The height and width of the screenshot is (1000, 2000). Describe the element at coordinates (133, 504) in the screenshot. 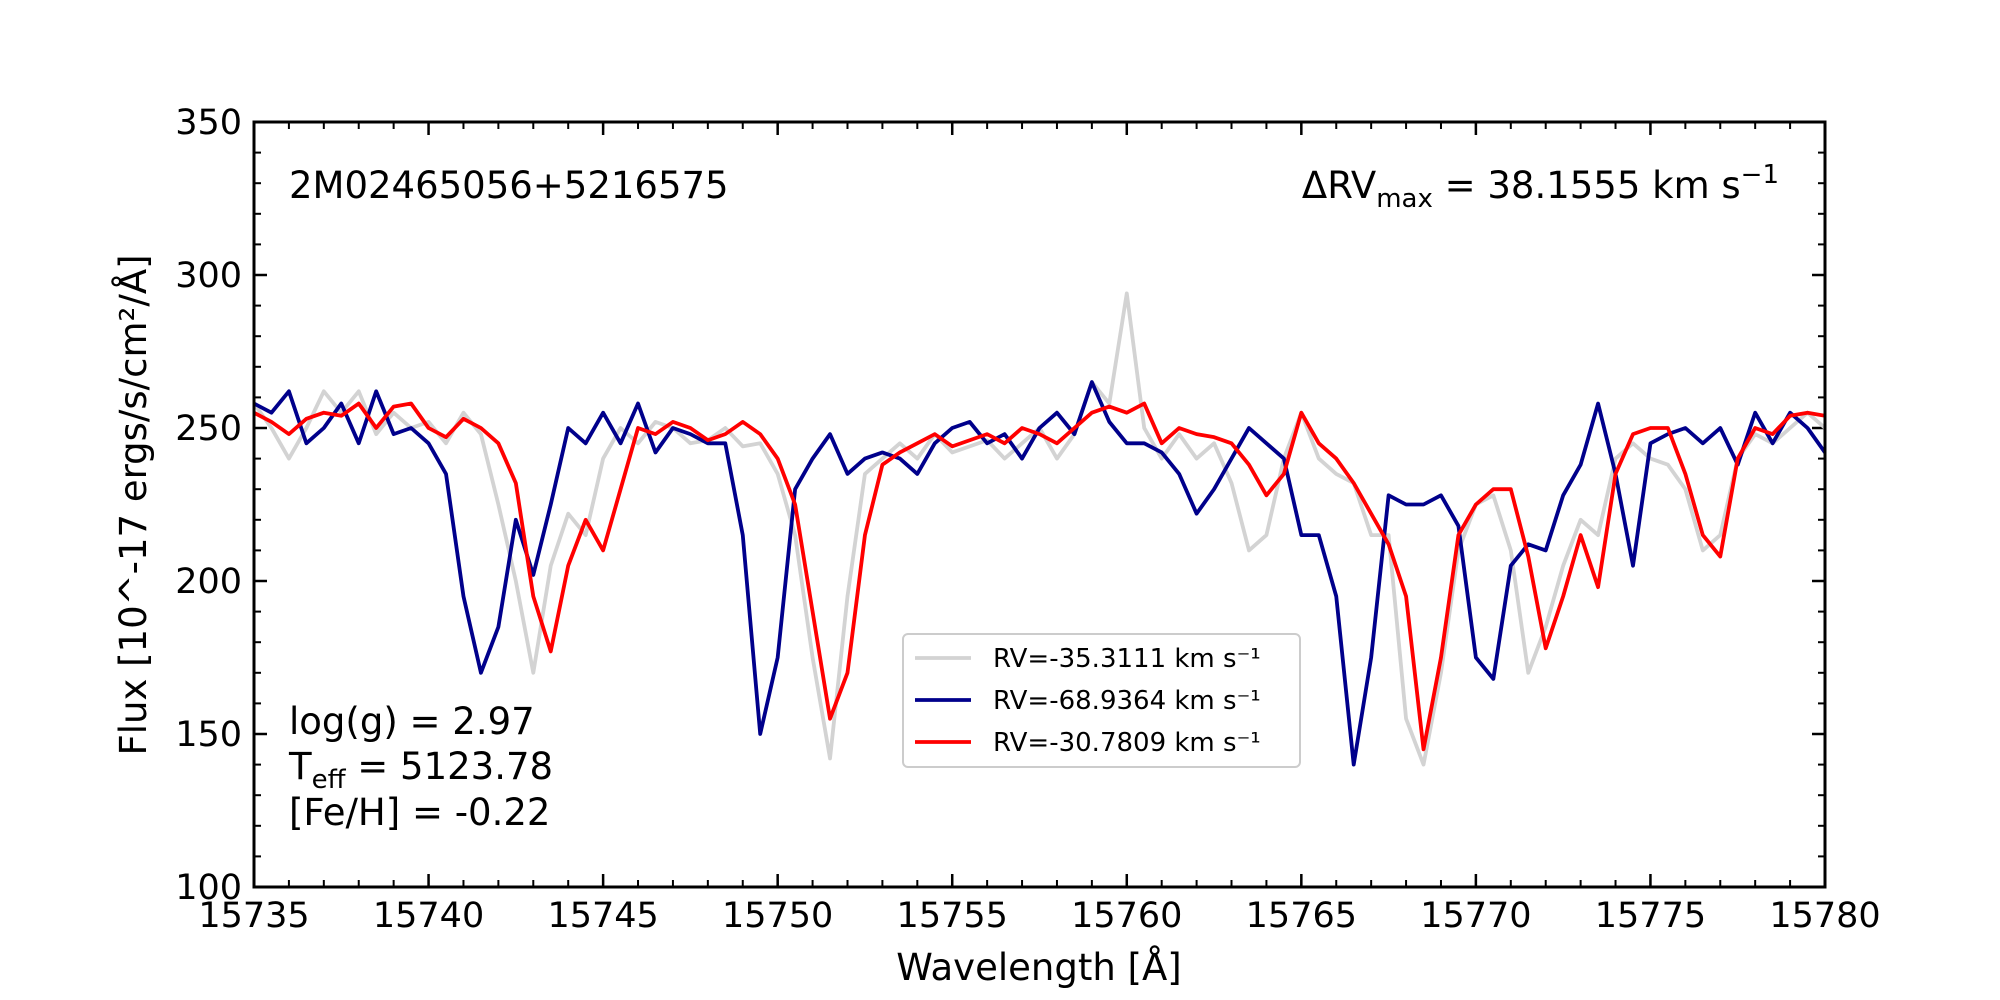

I see `y-axis-label: Flux [10^-17 ergs/s/cm²/Å]` at that location.